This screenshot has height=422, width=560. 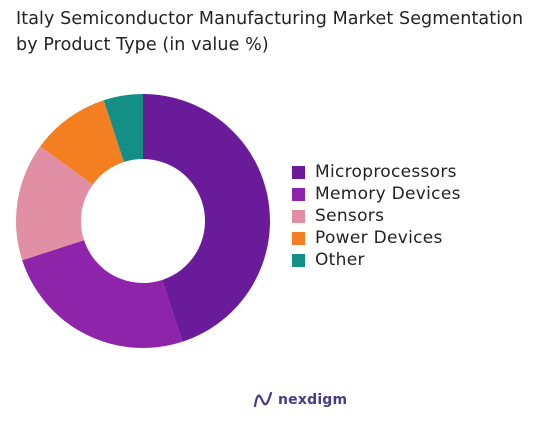 What do you see at coordinates (298, 194) in the screenshot?
I see `legend-swatch-memory-devices` at bounding box center [298, 194].